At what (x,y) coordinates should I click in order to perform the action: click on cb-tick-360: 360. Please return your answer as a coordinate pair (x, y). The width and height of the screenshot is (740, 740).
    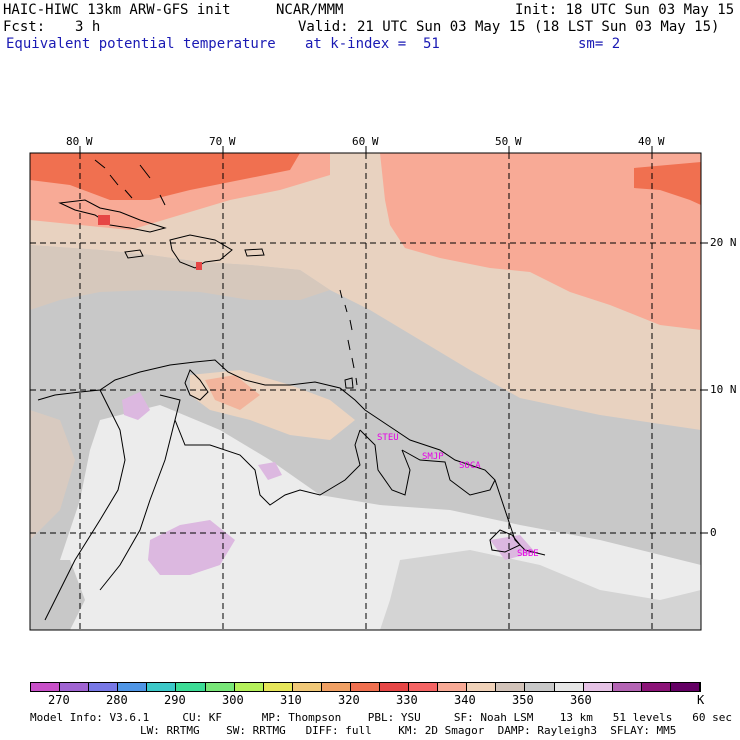
    Looking at the image, I should click on (581, 700).